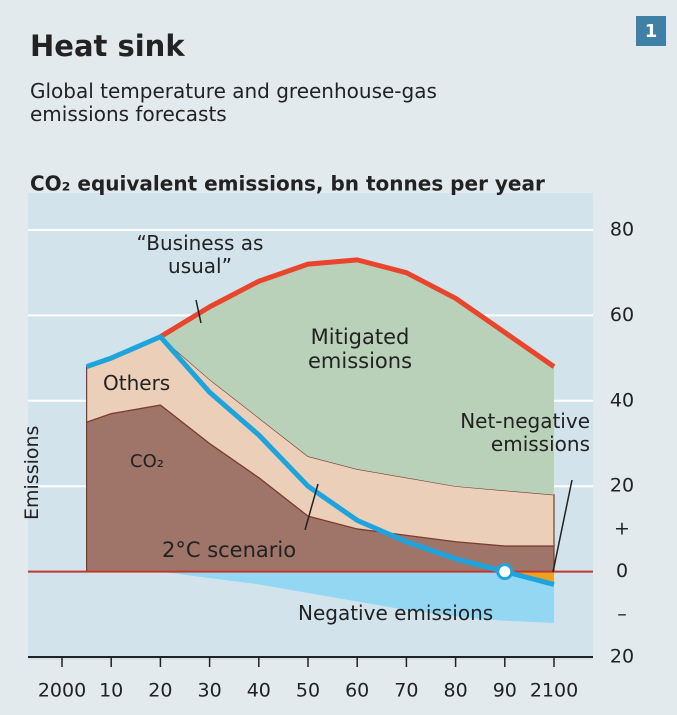 Image resolution: width=677 pixels, height=715 pixels. Describe the element at coordinates (622, 230) in the screenshot. I see `y-tick-label: 80` at that location.